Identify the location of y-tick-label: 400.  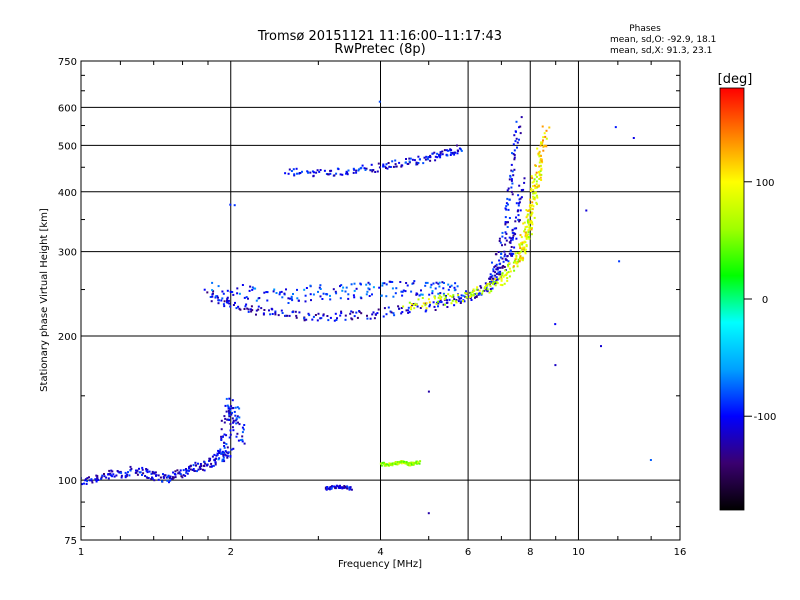
(67, 193).